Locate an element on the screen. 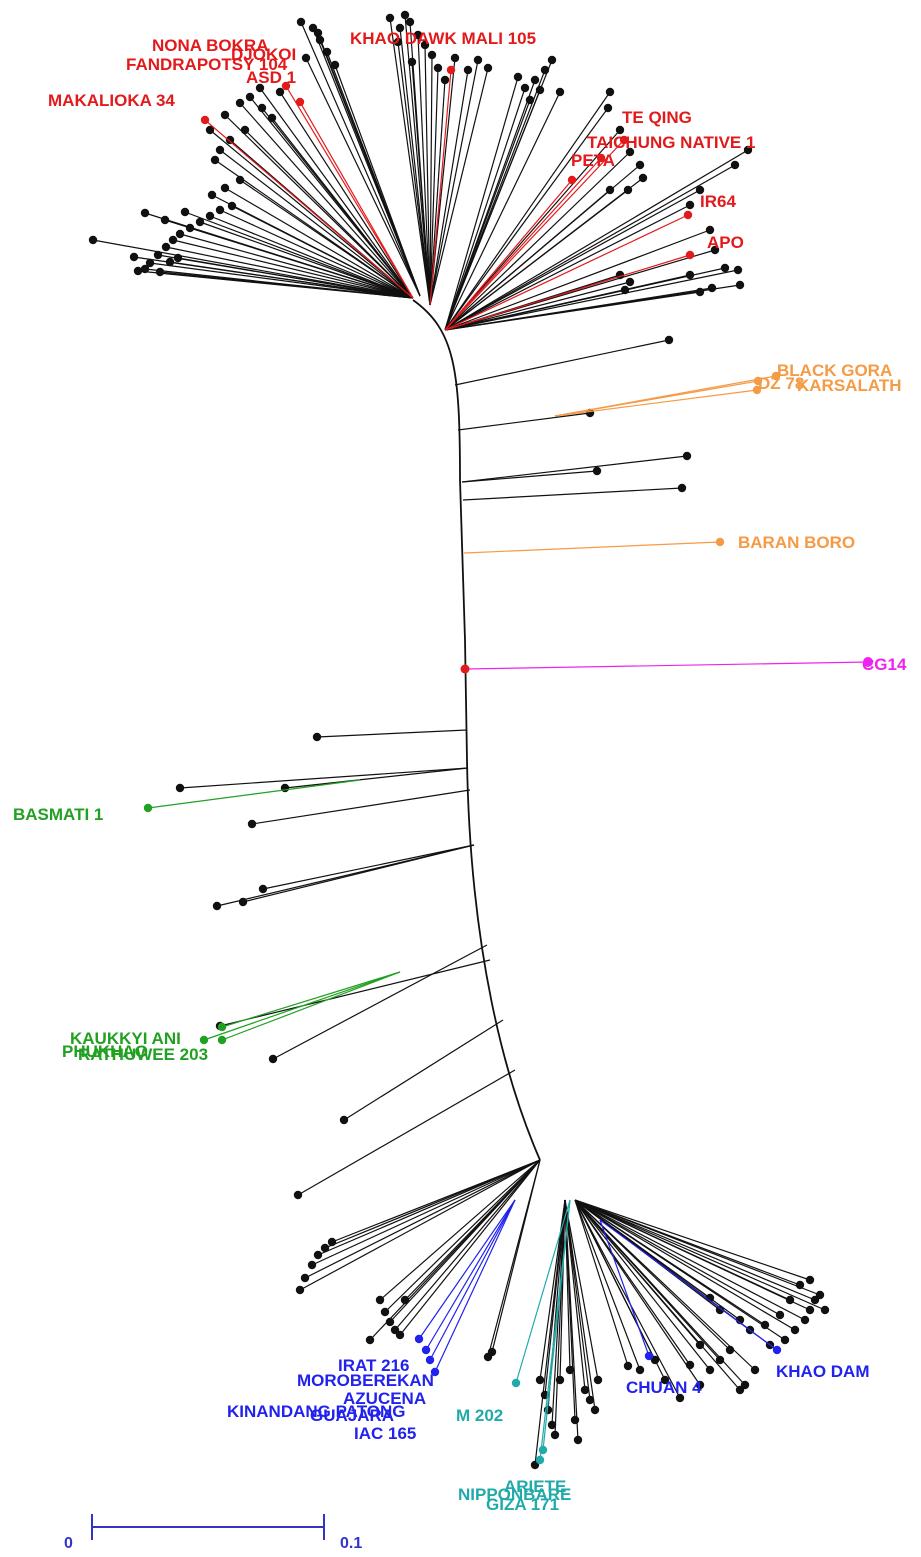 The width and height of the screenshot is (921, 1557). label-fandrapotsy-104: FANDRAPOTSY 104 is located at coordinates (207, 64).